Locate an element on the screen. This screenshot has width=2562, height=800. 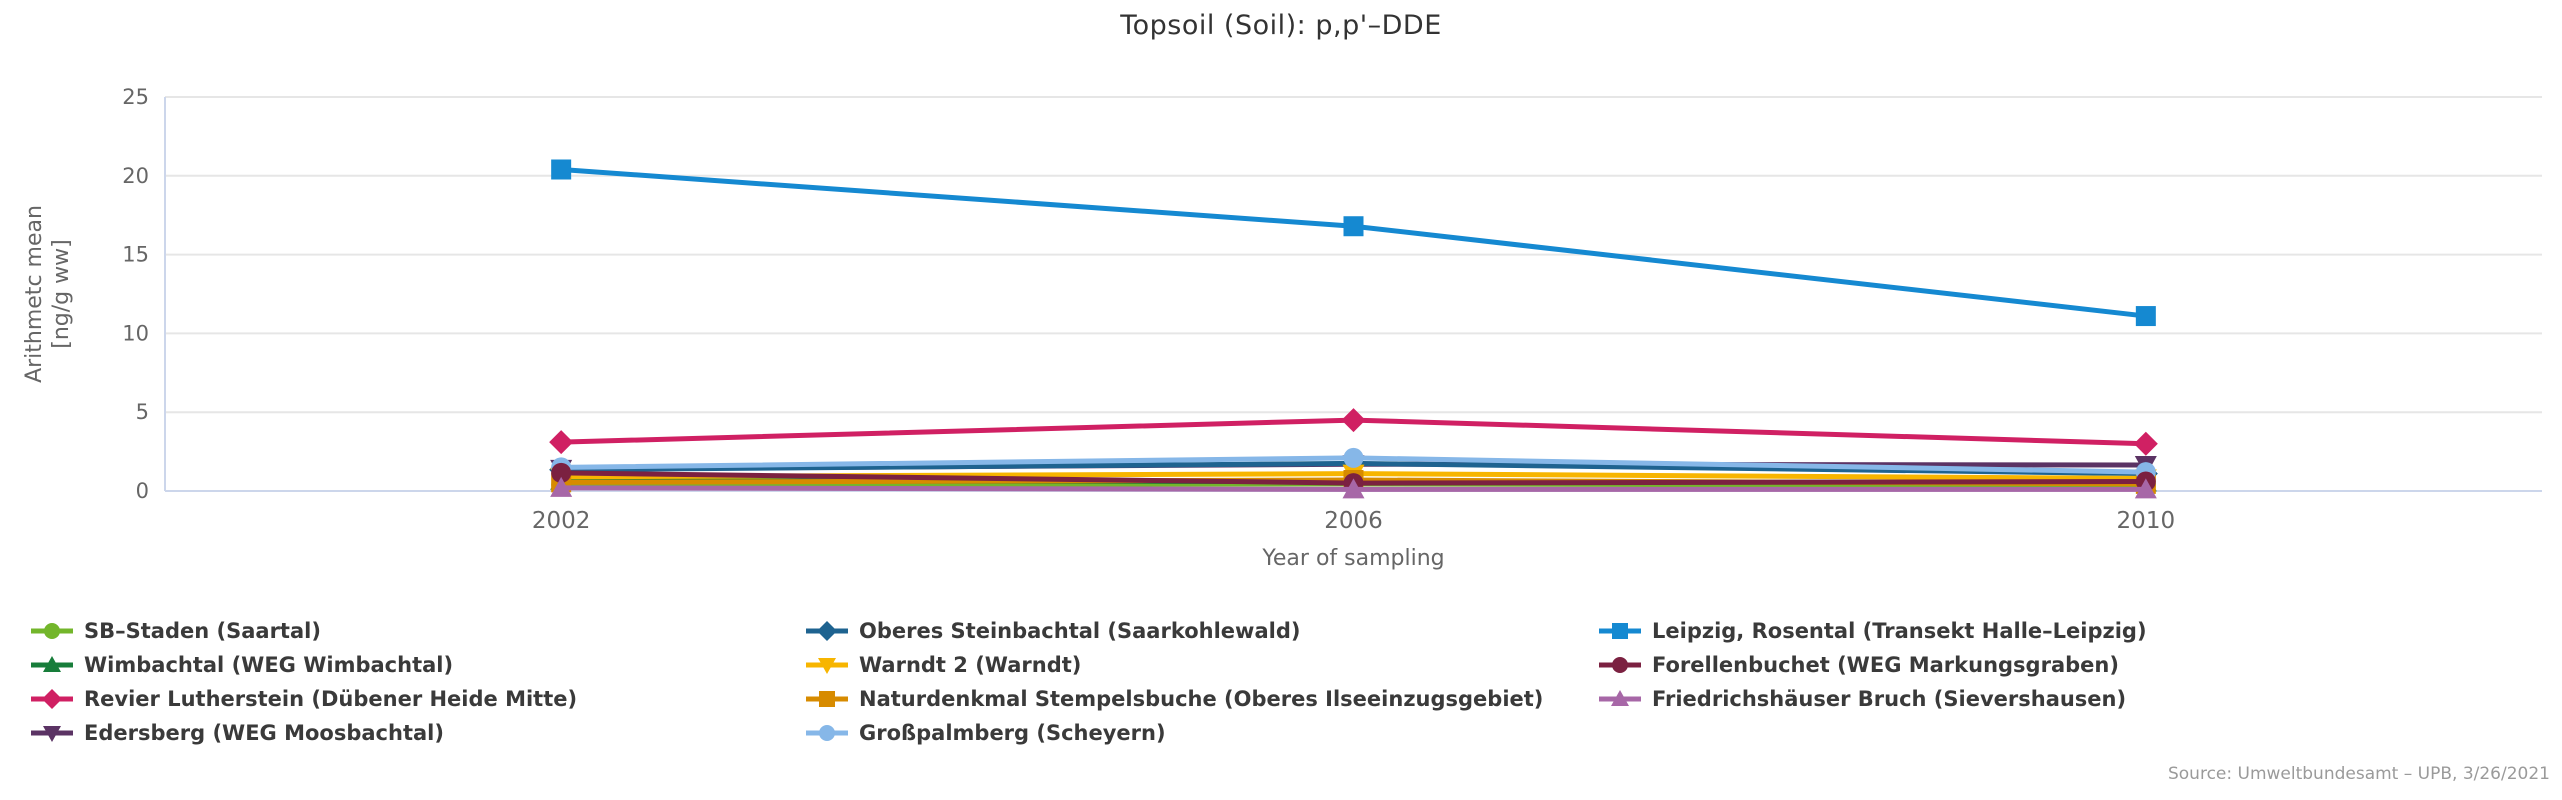
legend-marker-sb-staden-saartal is located at coordinates (52, 631).